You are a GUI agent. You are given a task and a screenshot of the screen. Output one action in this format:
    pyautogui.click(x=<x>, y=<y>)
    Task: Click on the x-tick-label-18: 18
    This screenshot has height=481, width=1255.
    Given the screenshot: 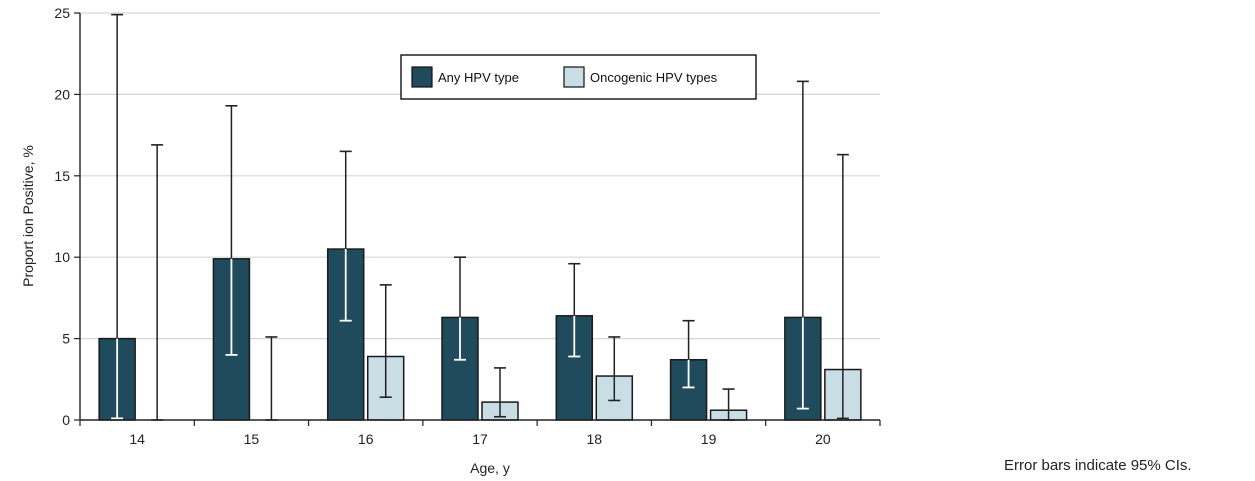 What is the action you would take?
    pyautogui.click(x=594, y=439)
    